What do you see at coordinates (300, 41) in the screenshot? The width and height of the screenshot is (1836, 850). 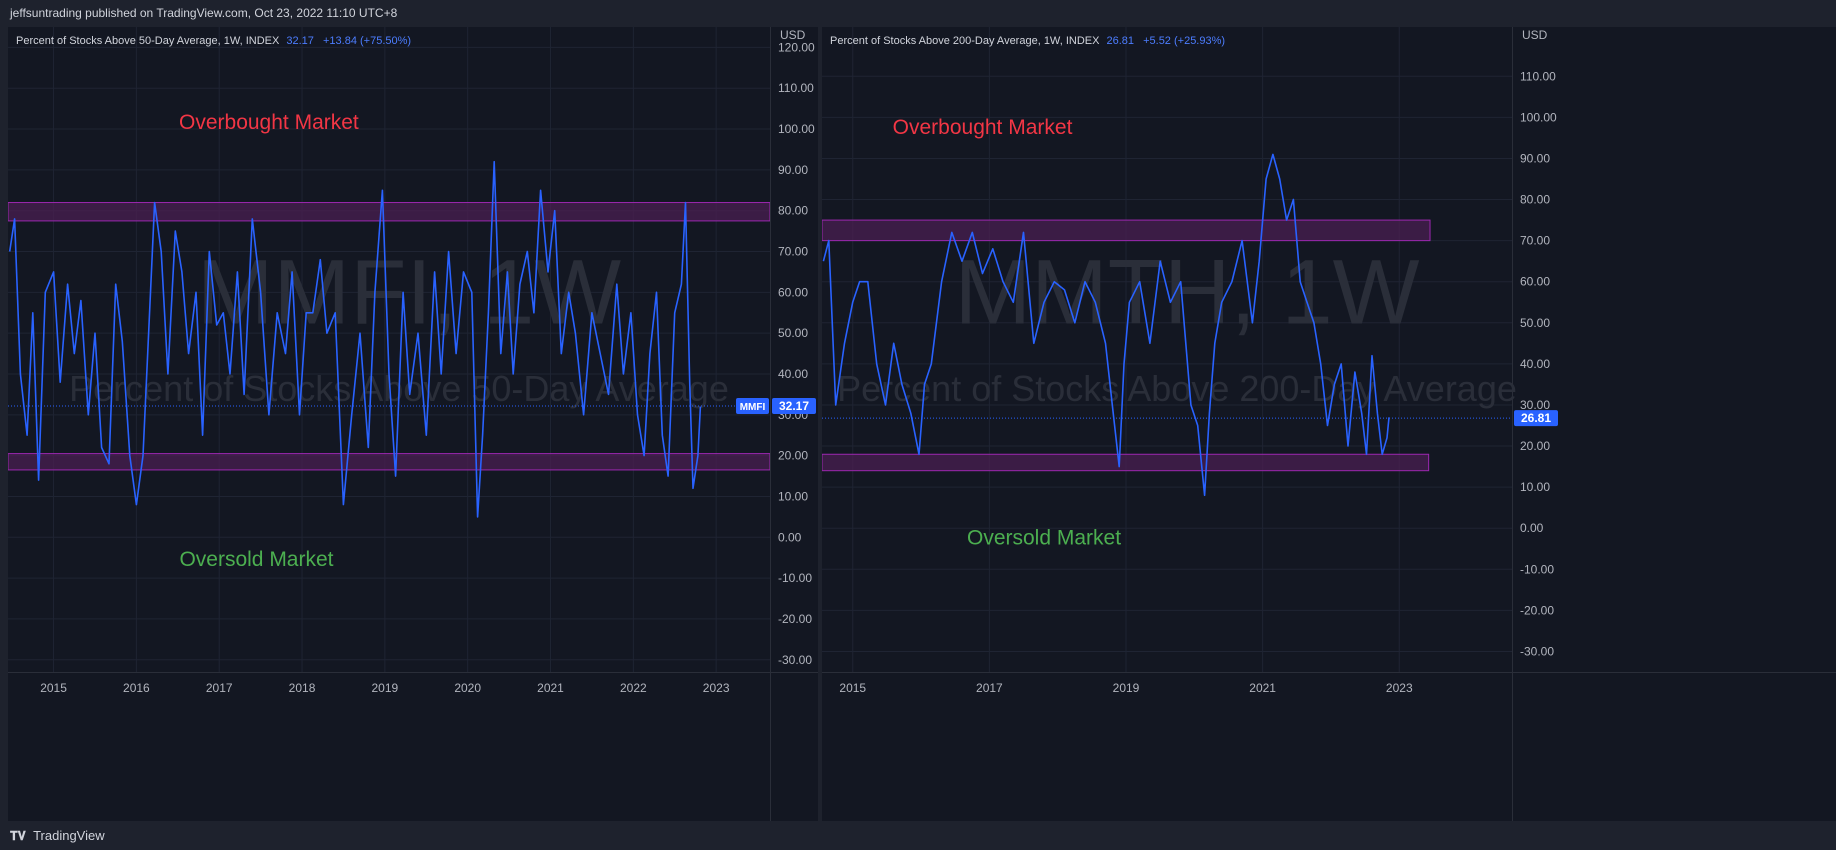 I see `last-value: 32.17` at bounding box center [300, 41].